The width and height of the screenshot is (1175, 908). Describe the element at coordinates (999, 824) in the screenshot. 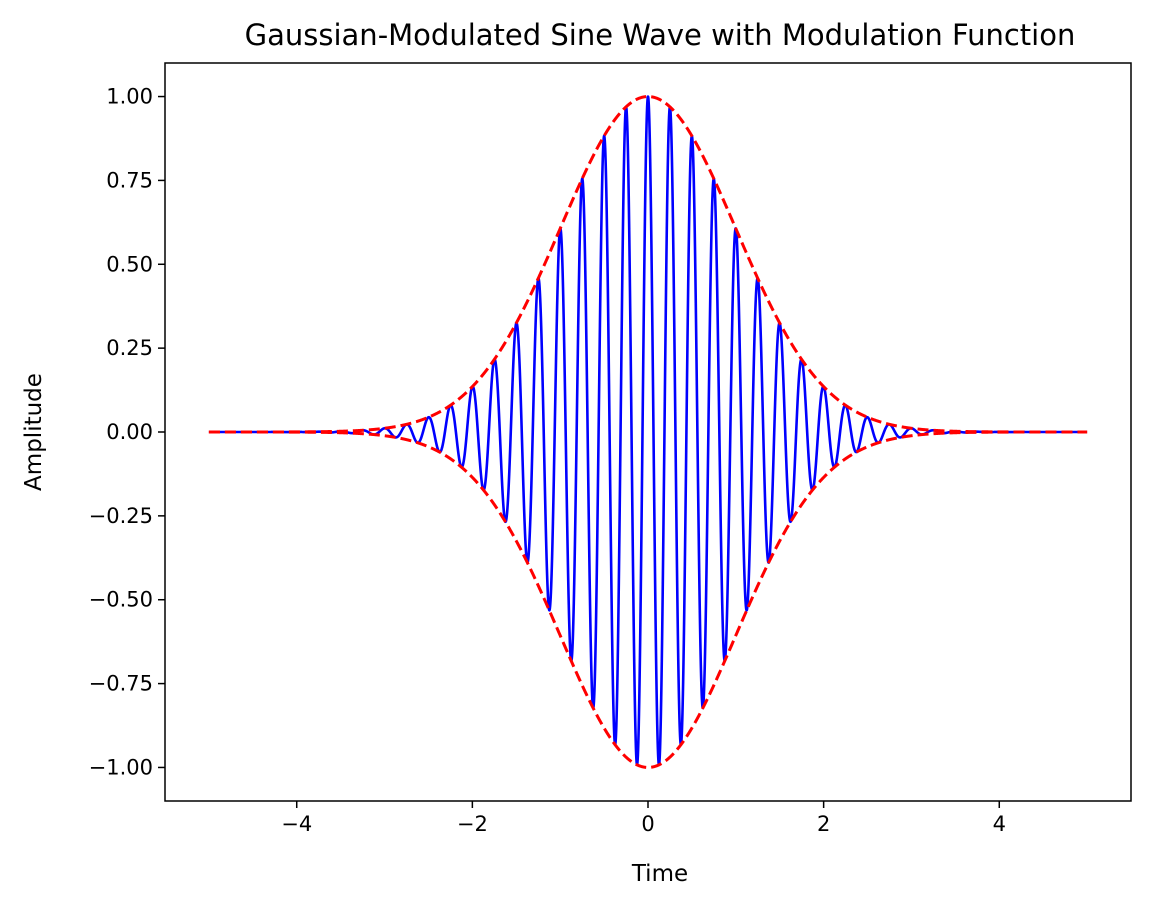

I see `x-tick-label: 4` at that location.